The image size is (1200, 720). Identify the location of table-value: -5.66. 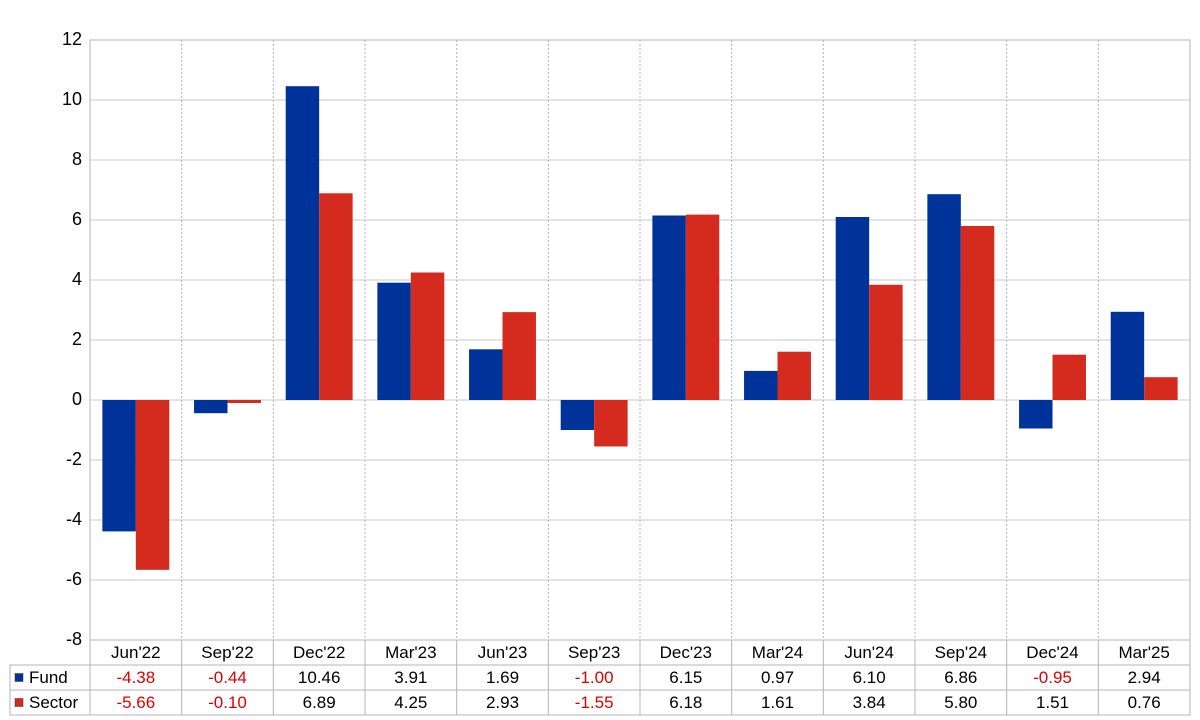
(135, 702).